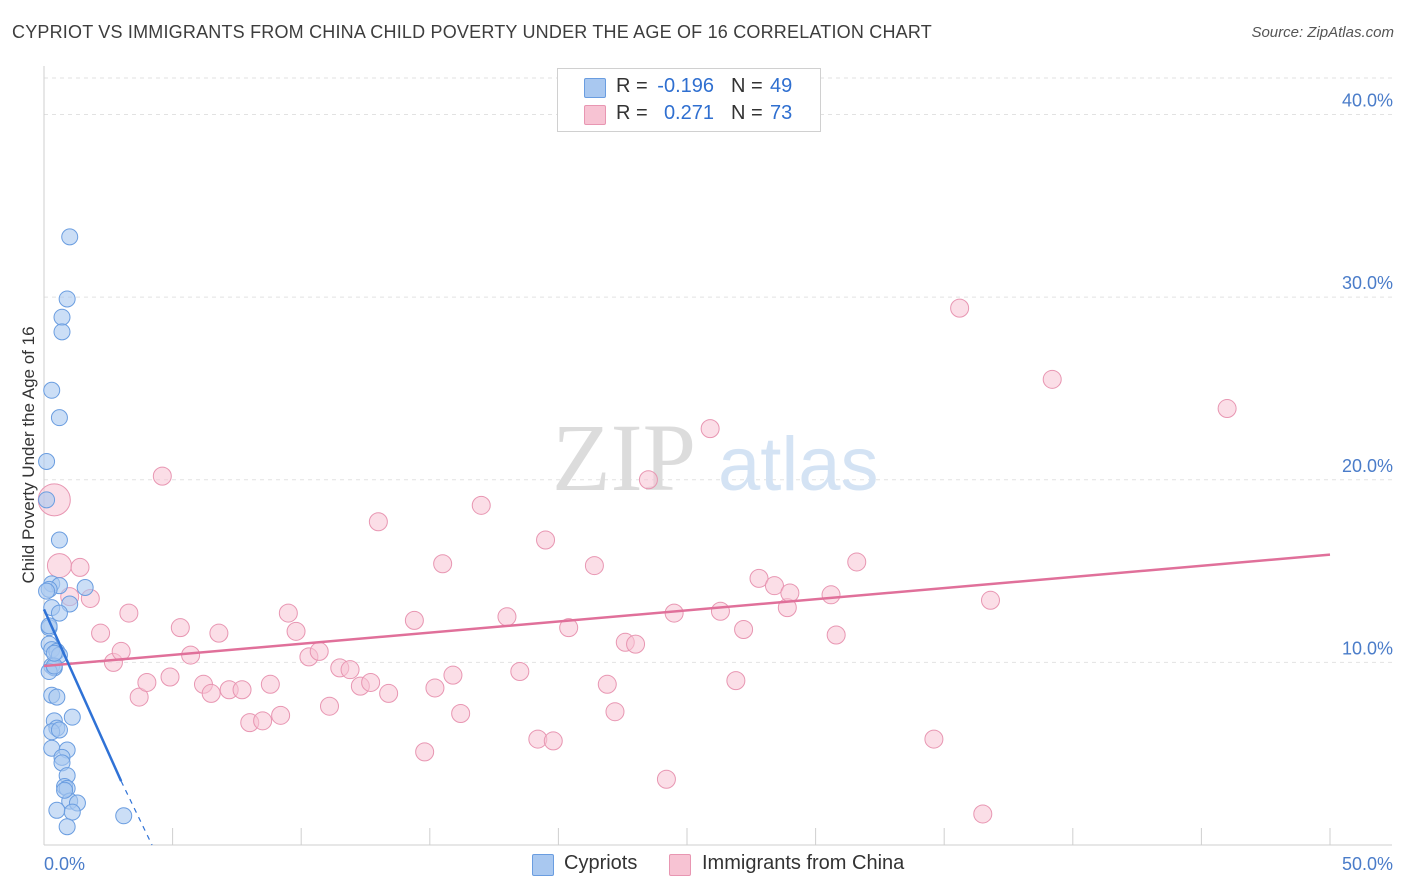  What do you see at coordinates (595, 115) in the screenshot?
I see `china-swatch` at bounding box center [595, 115].